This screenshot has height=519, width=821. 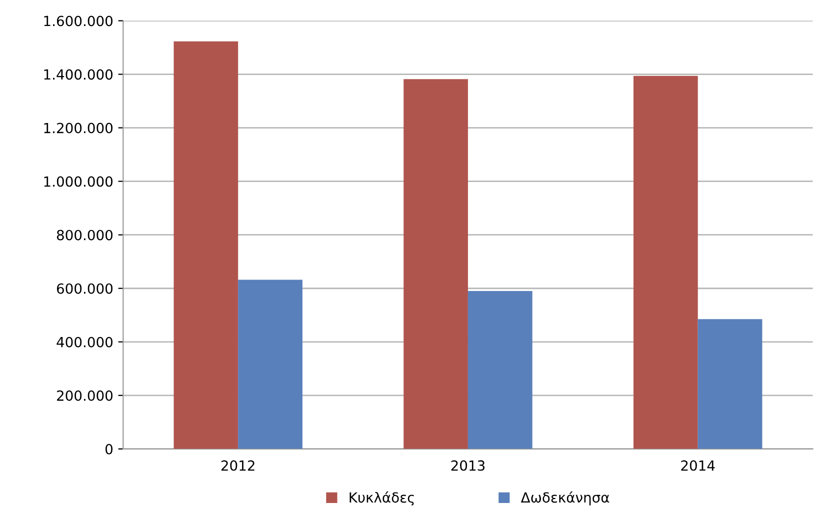 I want to click on y-tick-label: 400.000, so click(x=84, y=342).